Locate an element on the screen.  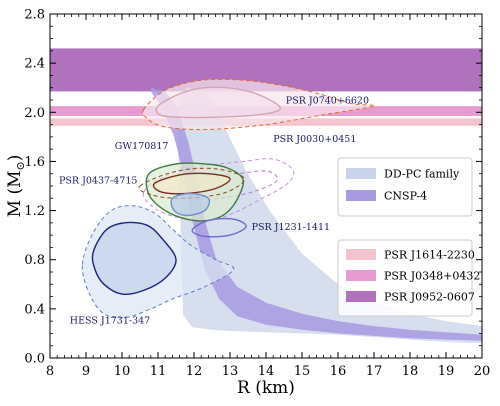
y-tick-label: 2.4 is located at coordinates (34, 64).